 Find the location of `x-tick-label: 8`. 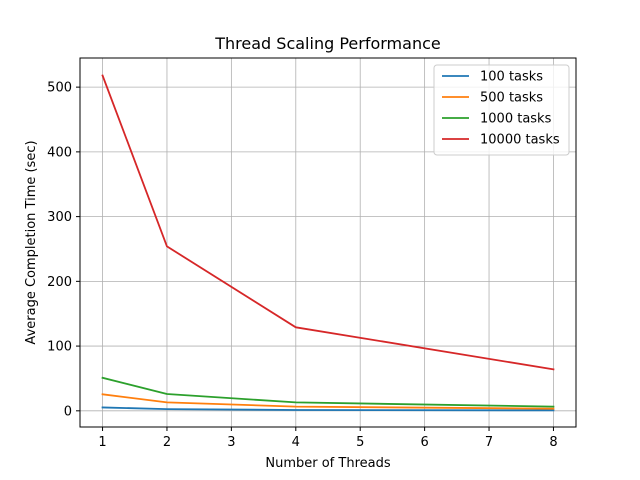

x-tick-label: 8 is located at coordinates (553, 442).